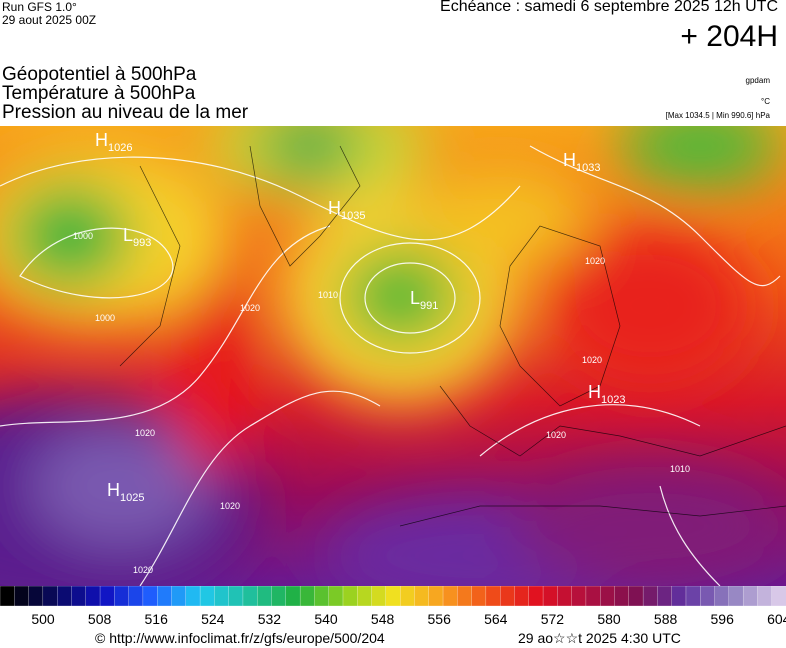  Describe the element at coordinates (588, 168) in the screenshot. I see `center-value: 1033` at that location.